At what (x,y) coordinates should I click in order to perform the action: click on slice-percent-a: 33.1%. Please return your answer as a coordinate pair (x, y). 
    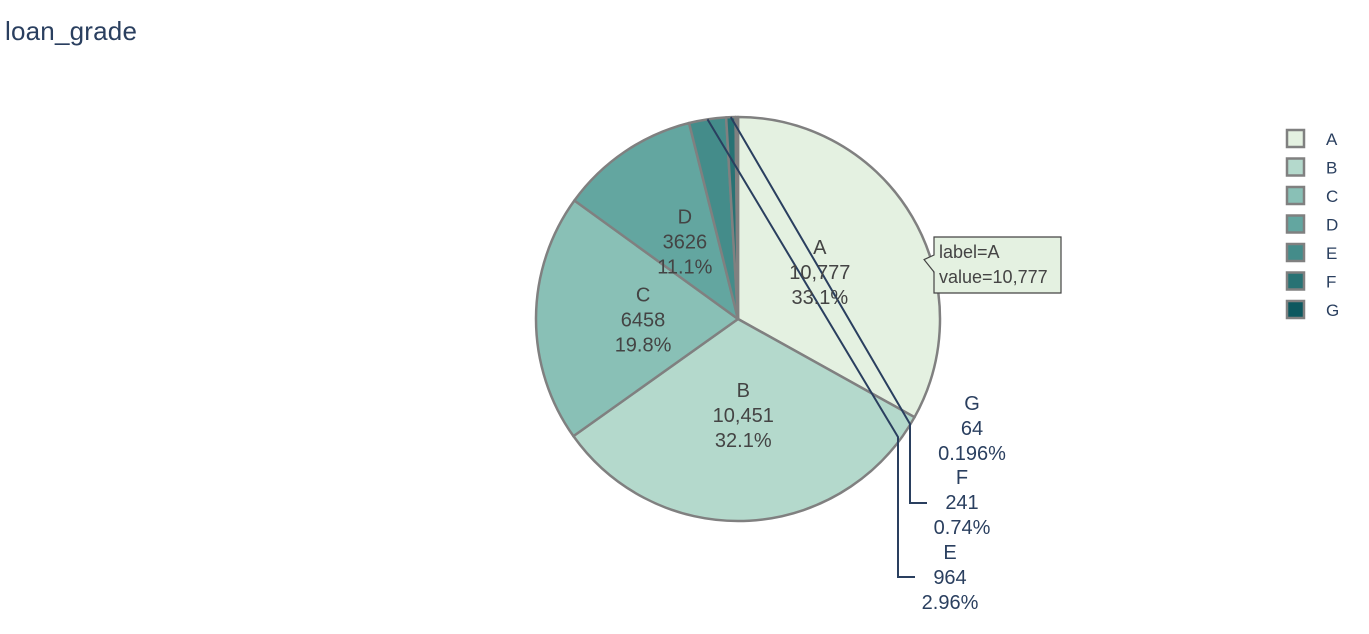
    Looking at the image, I should click on (819, 298).